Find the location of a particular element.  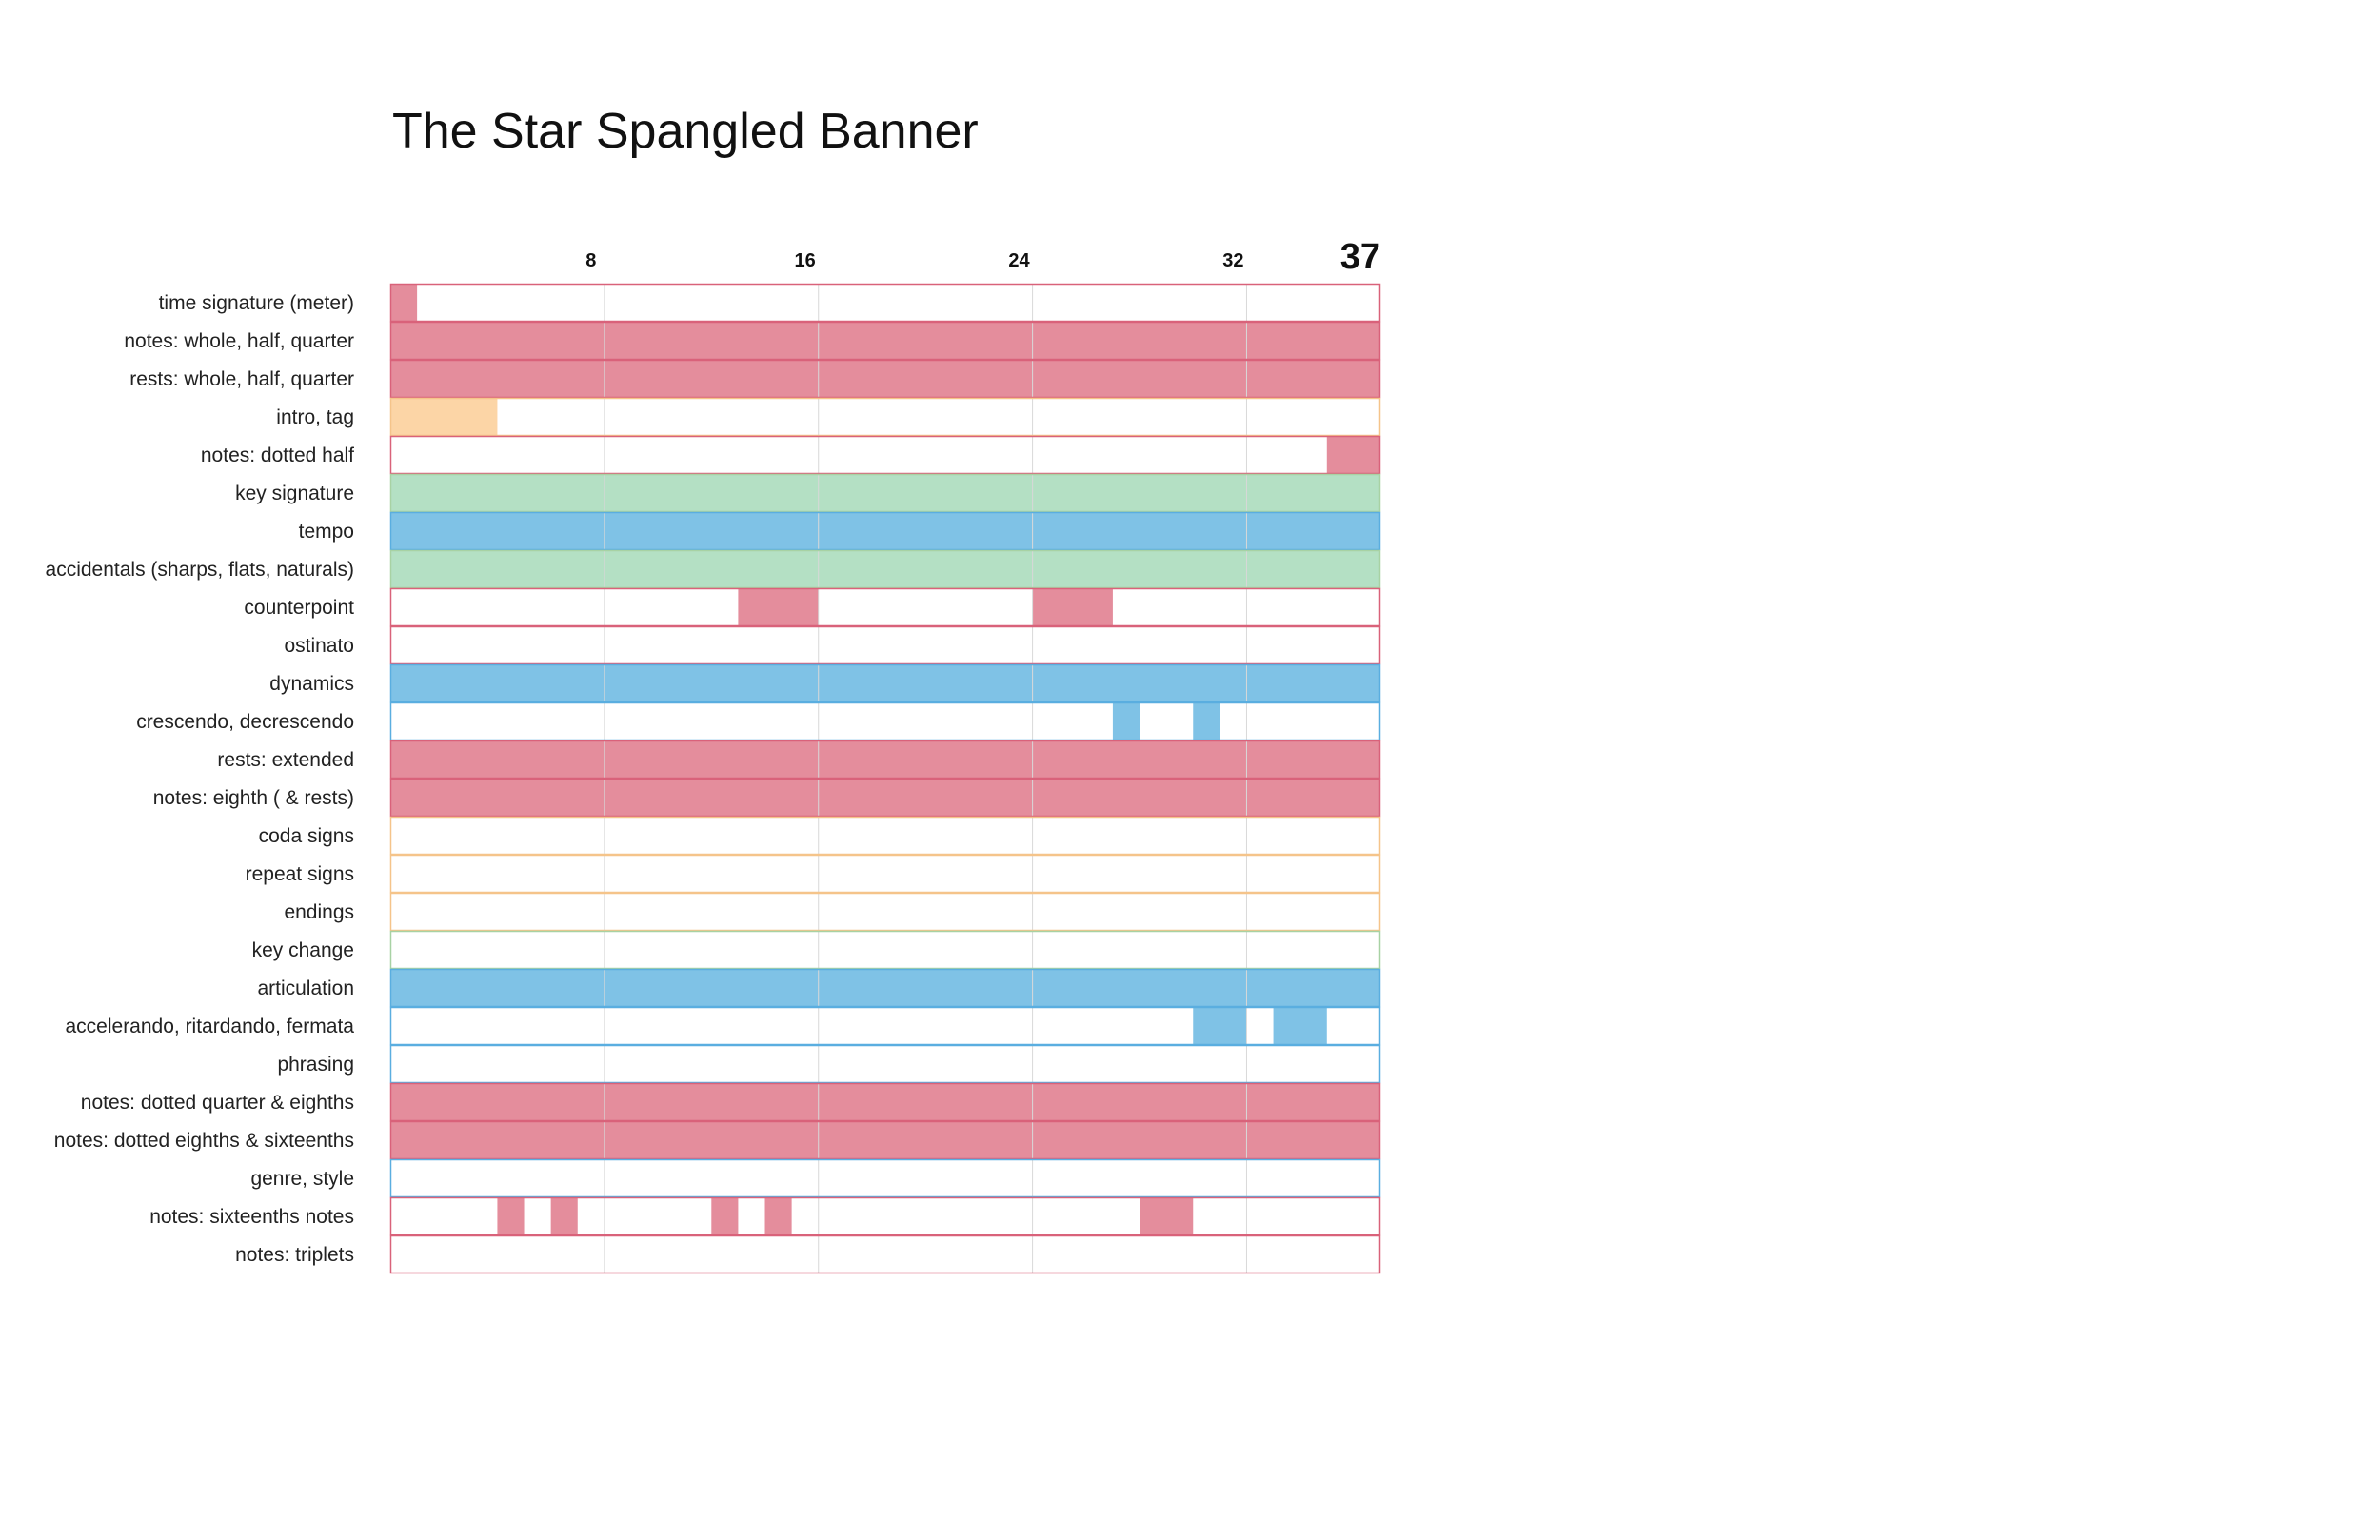

row-background-counterpoint is located at coordinates (885, 607).